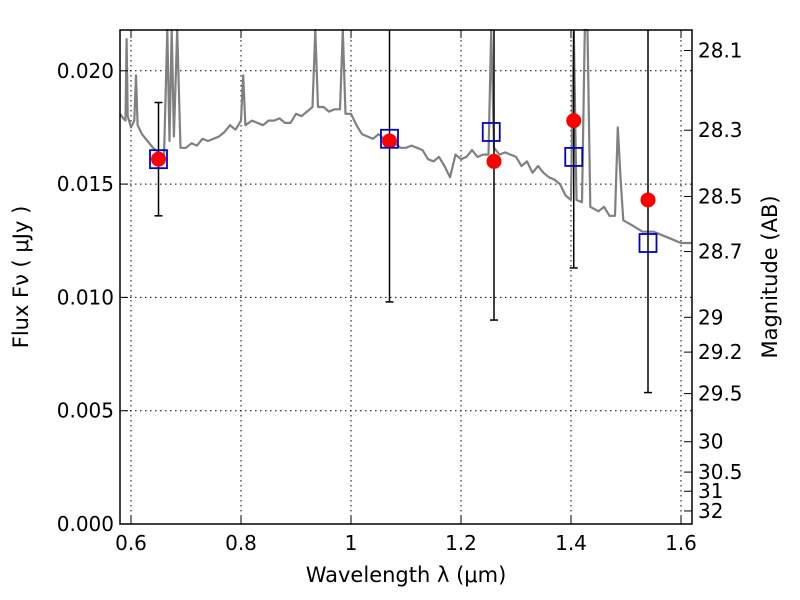 This screenshot has width=800, height=600. What do you see at coordinates (720, 51) in the screenshot?
I see `y2-tick-label: 28.1` at bounding box center [720, 51].